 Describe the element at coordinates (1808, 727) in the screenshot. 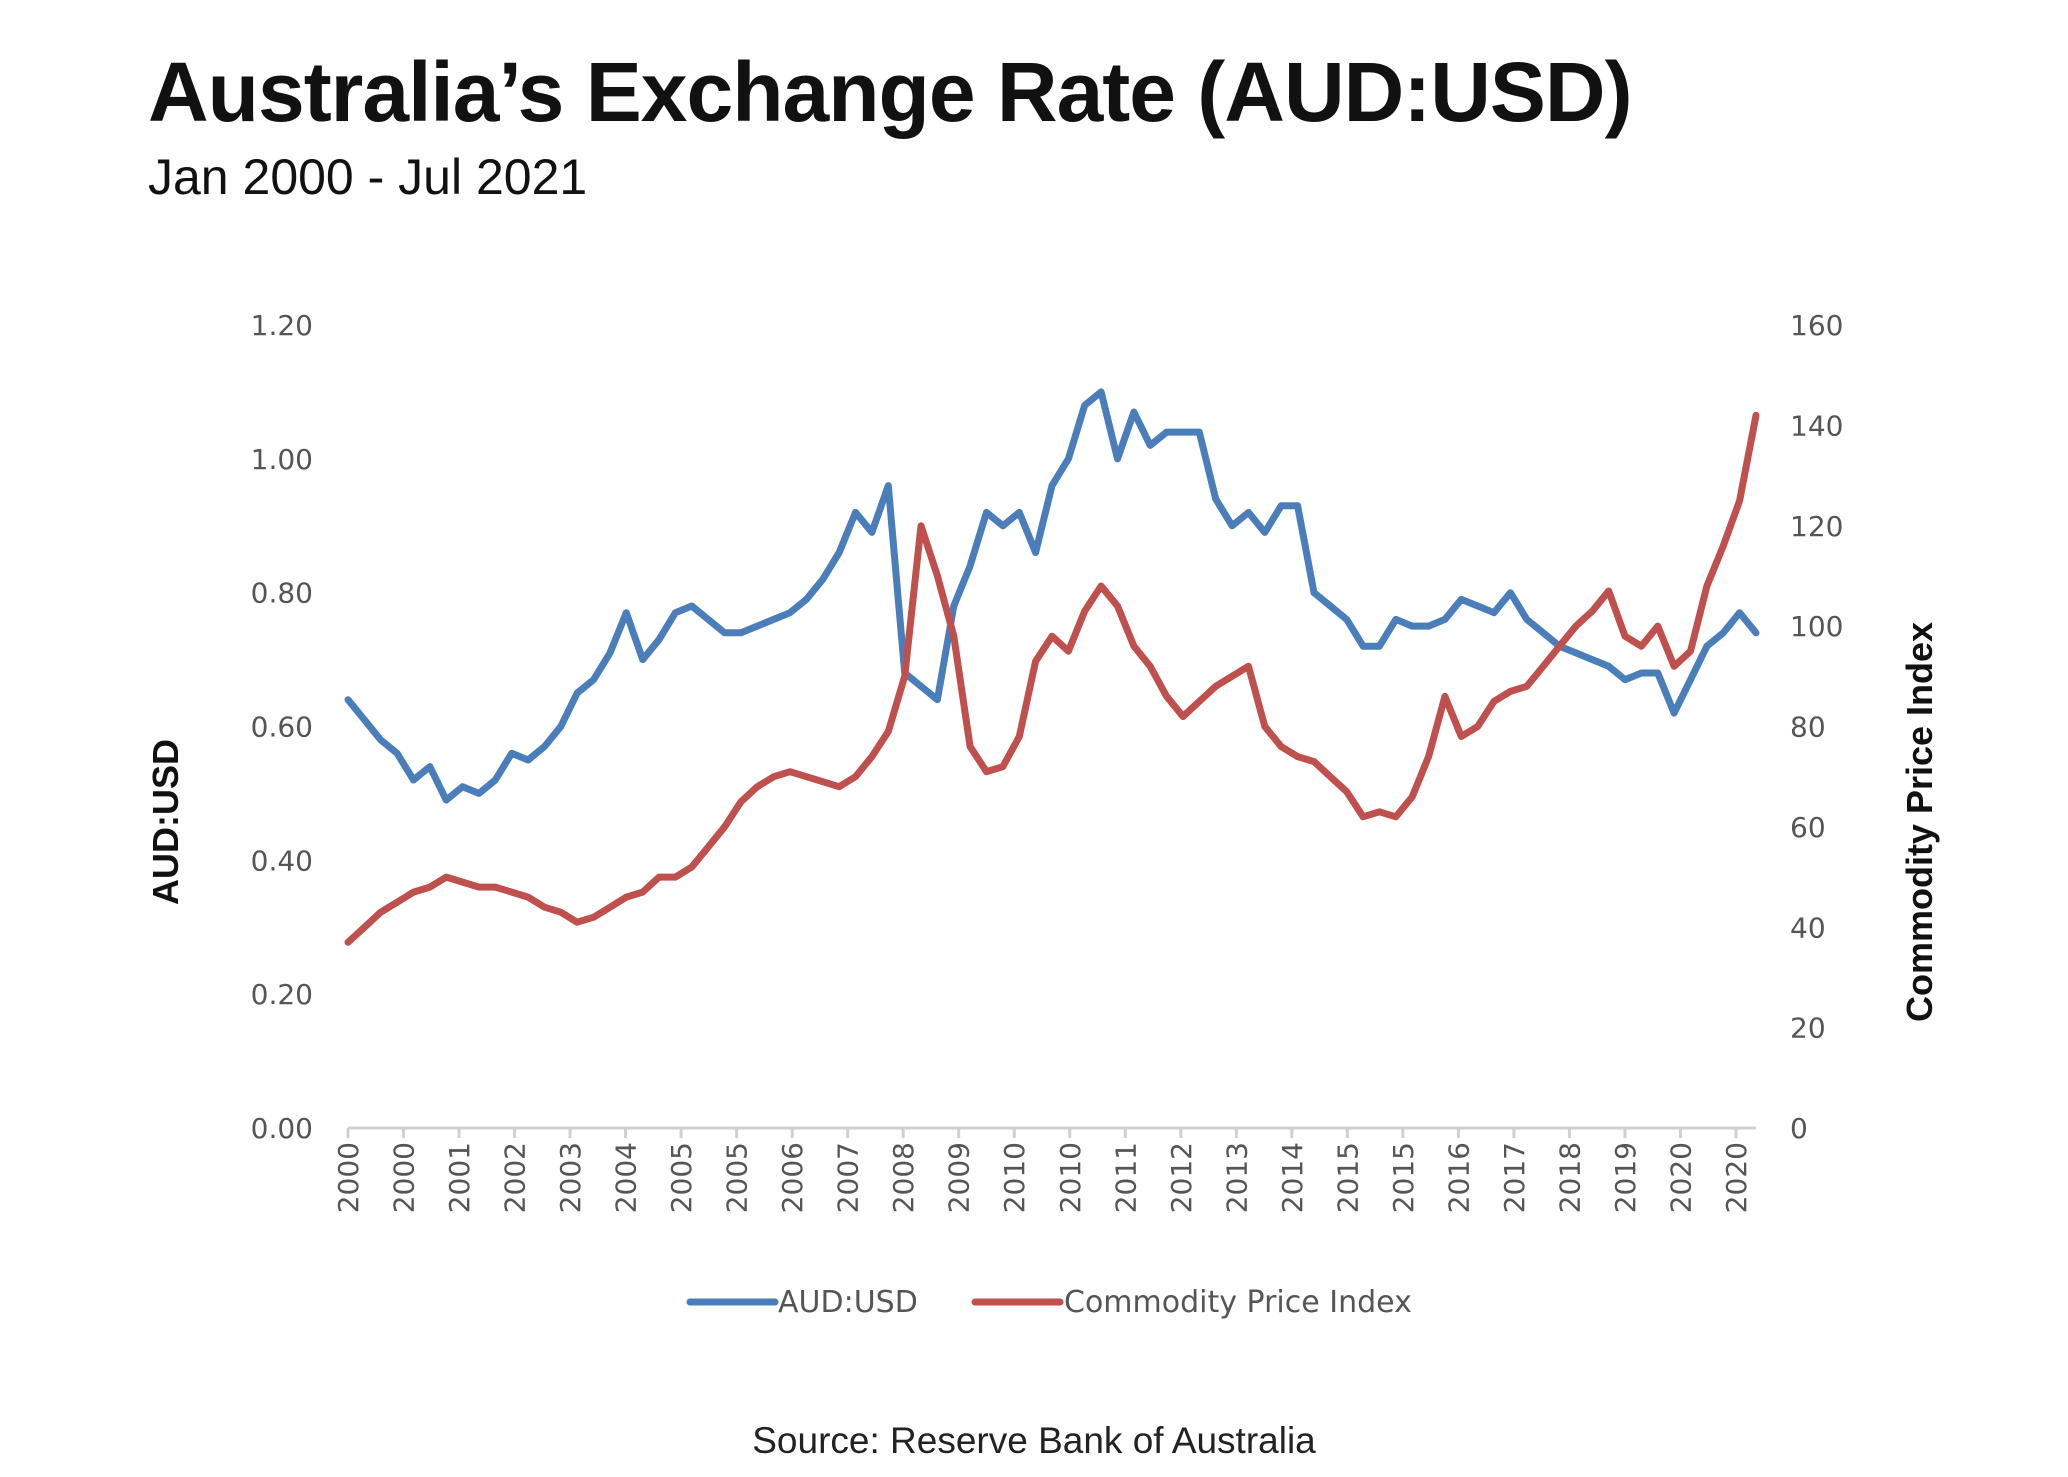

I see `right-tick-label: 80` at that location.